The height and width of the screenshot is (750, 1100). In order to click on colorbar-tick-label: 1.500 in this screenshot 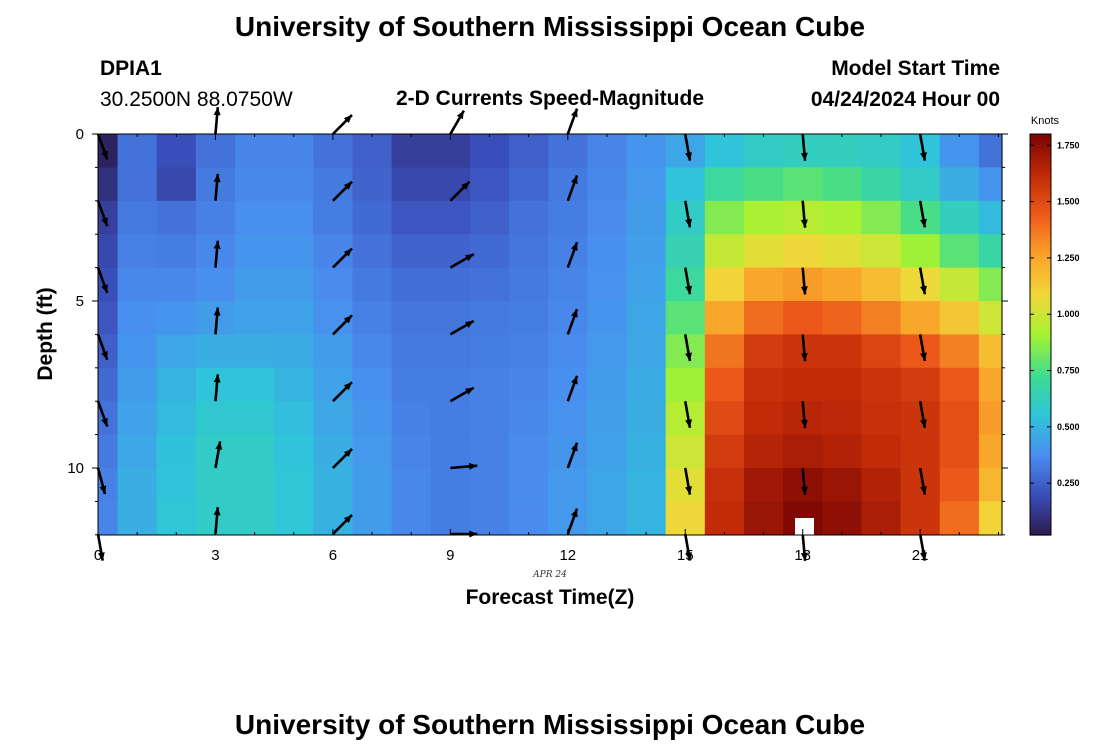, I will do `click(1068, 202)`.